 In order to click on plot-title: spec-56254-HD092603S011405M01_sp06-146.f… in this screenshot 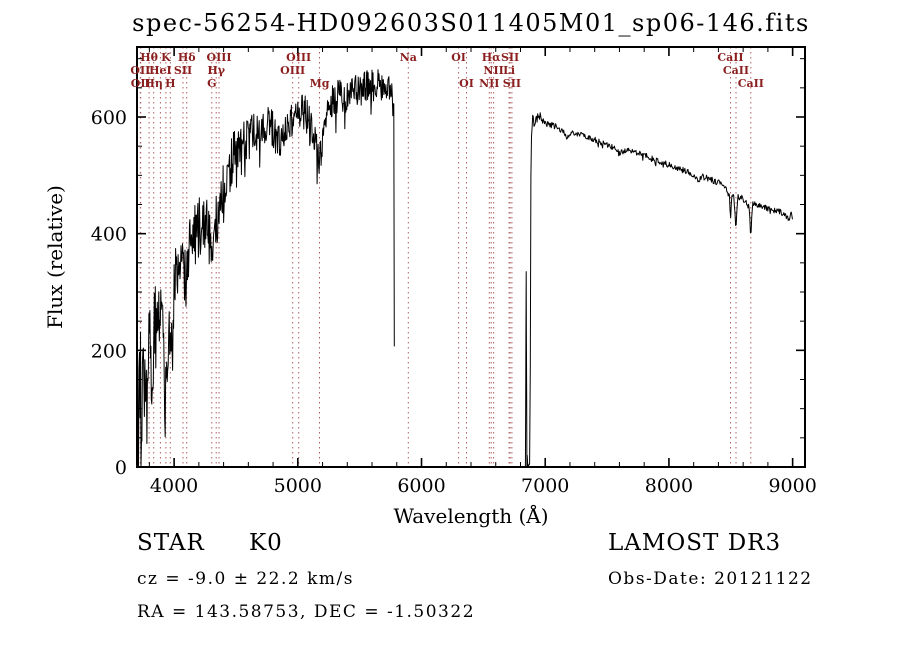, I will do `click(471, 23)`.